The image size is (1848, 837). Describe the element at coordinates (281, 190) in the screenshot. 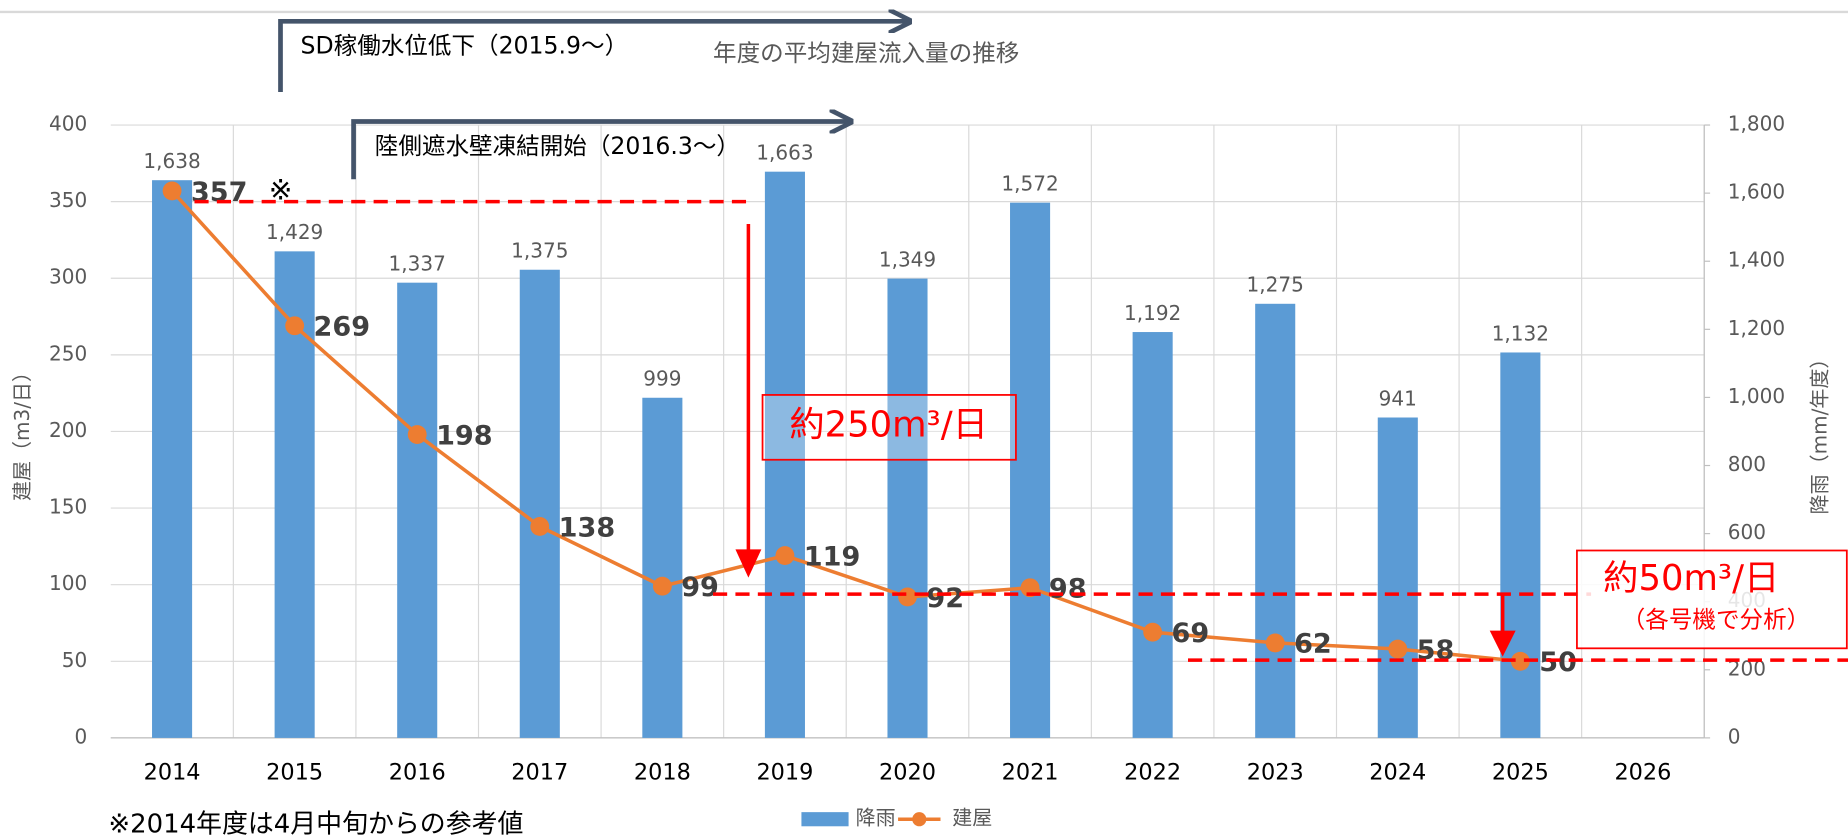

I see `annotation: ※` at that location.